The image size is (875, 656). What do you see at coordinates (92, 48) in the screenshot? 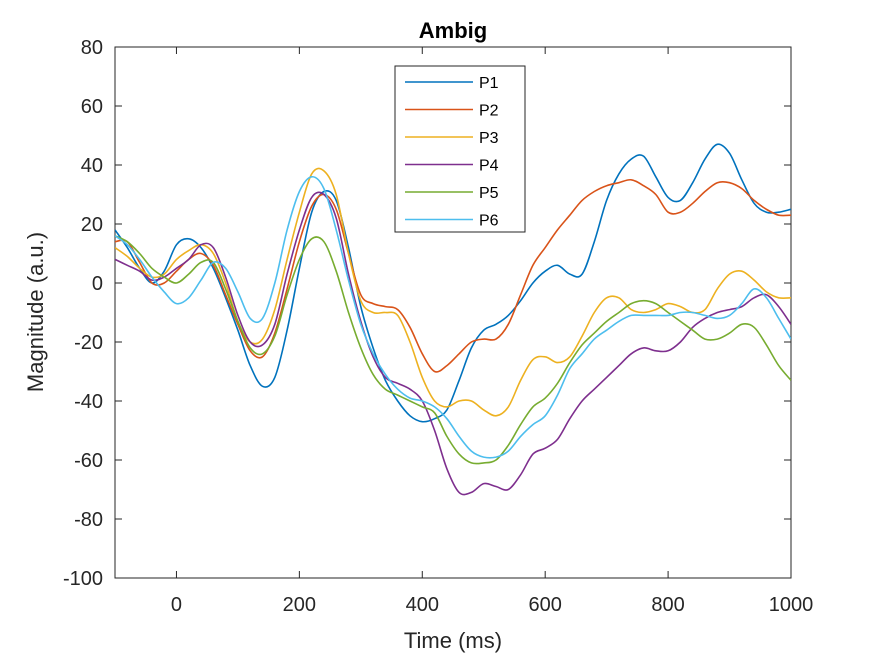
I see `y-tick-label: 80` at bounding box center [92, 48].